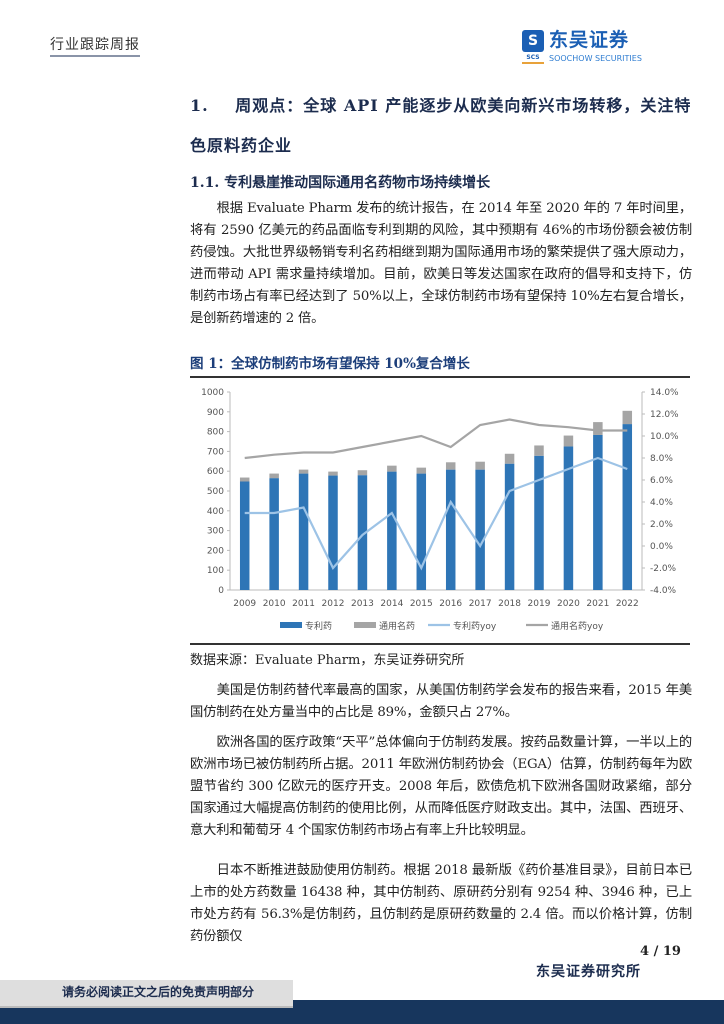 This screenshot has height=1024, width=724. Describe the element at coordinates (660, 951) in the screenshot. I see `page-number: 4 / 19` at that location.